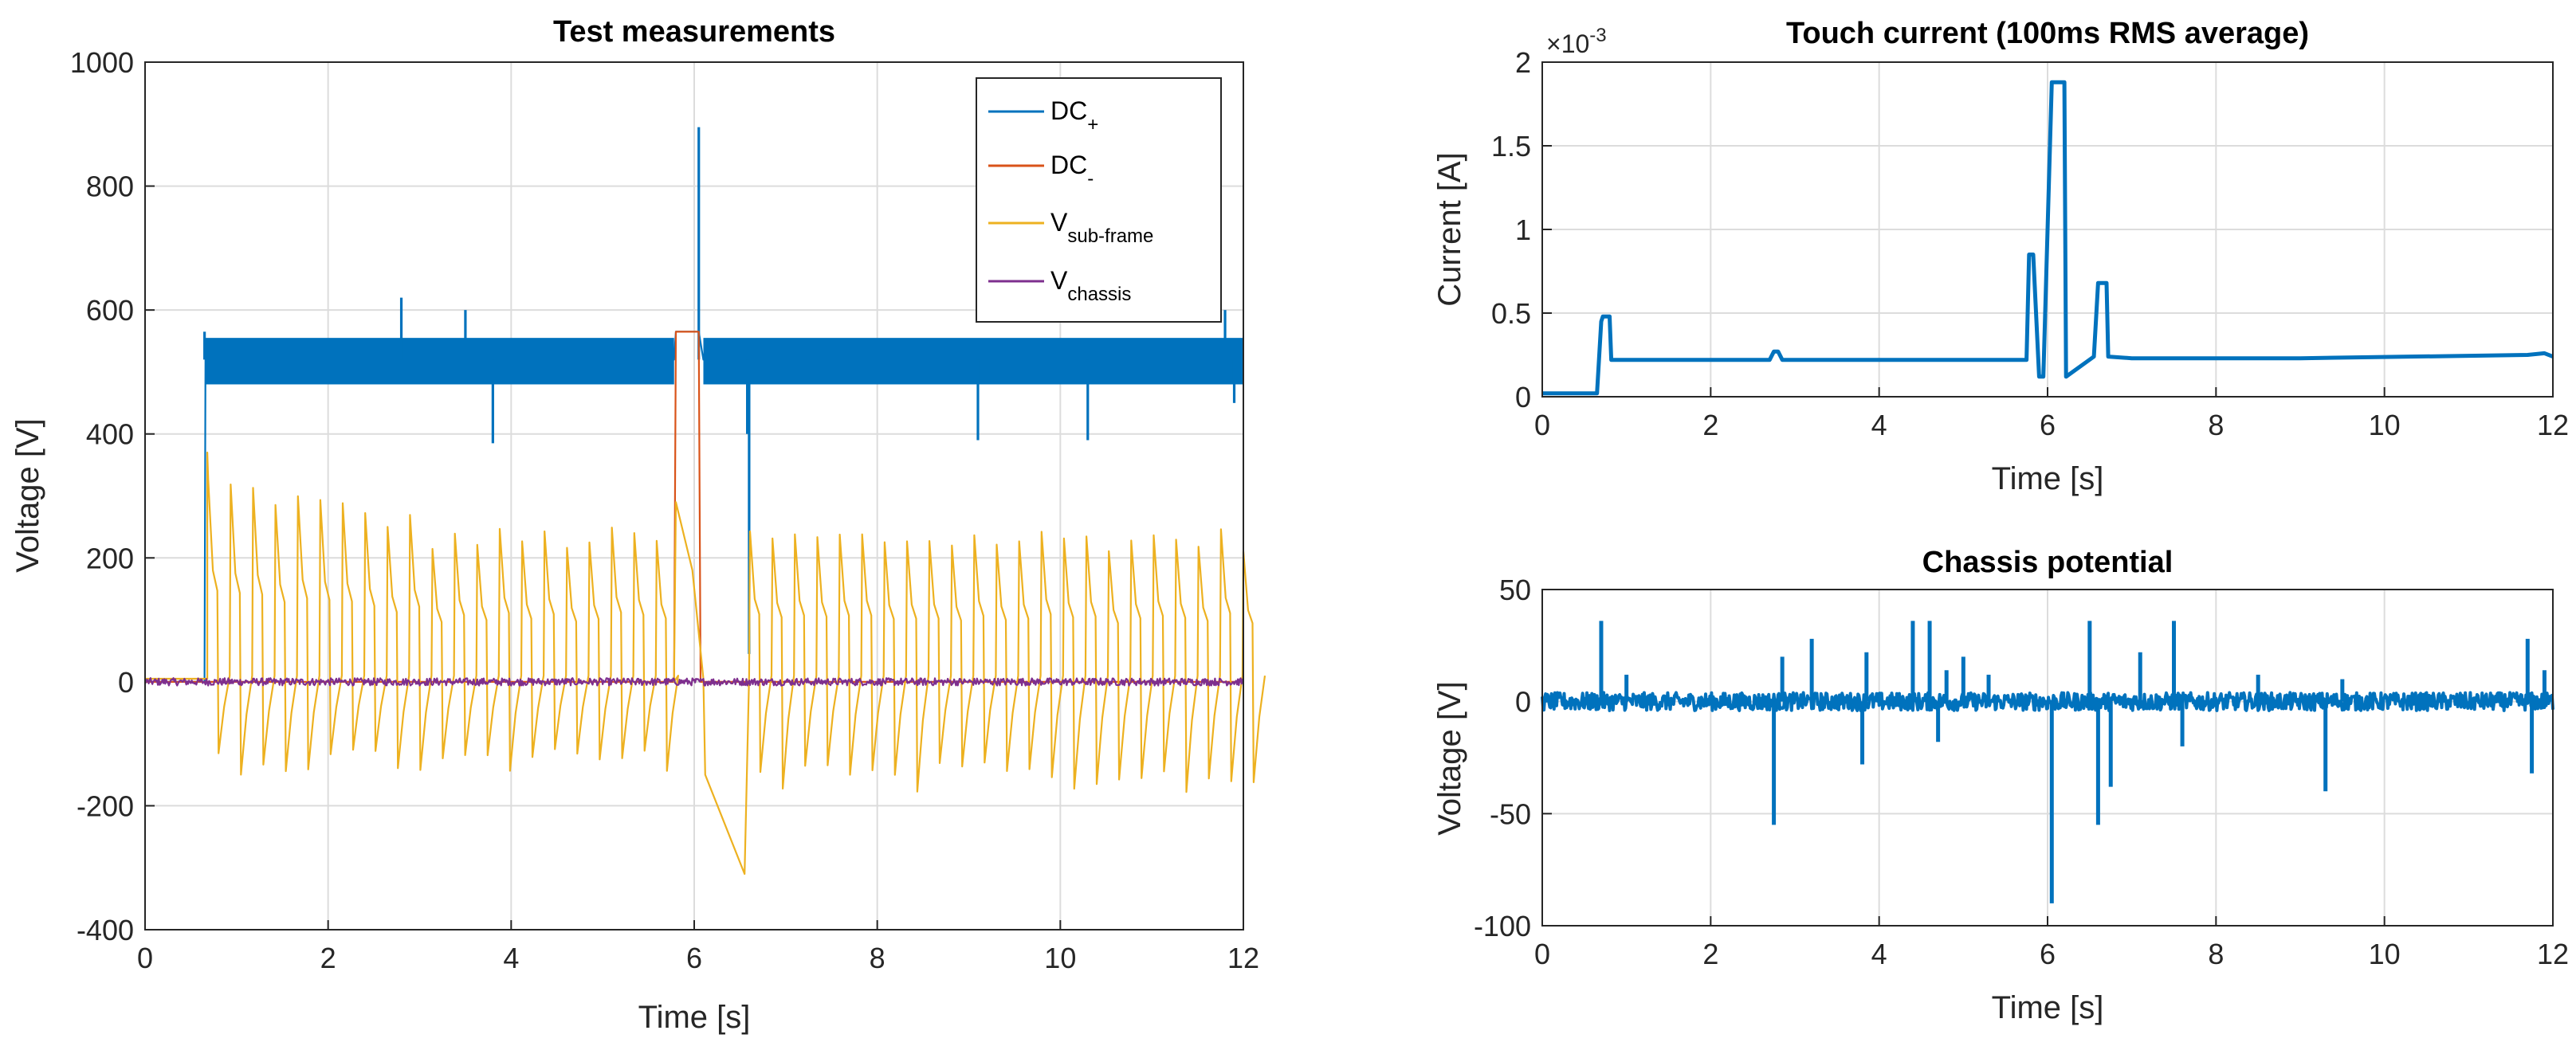 Image resolution: width=2576 pixels, height=1050 pixels. What do you see at coordinates (1099, 294) in the screenshot?
I see `legend-subscript: chassis` at bounding box center [1099, 294].